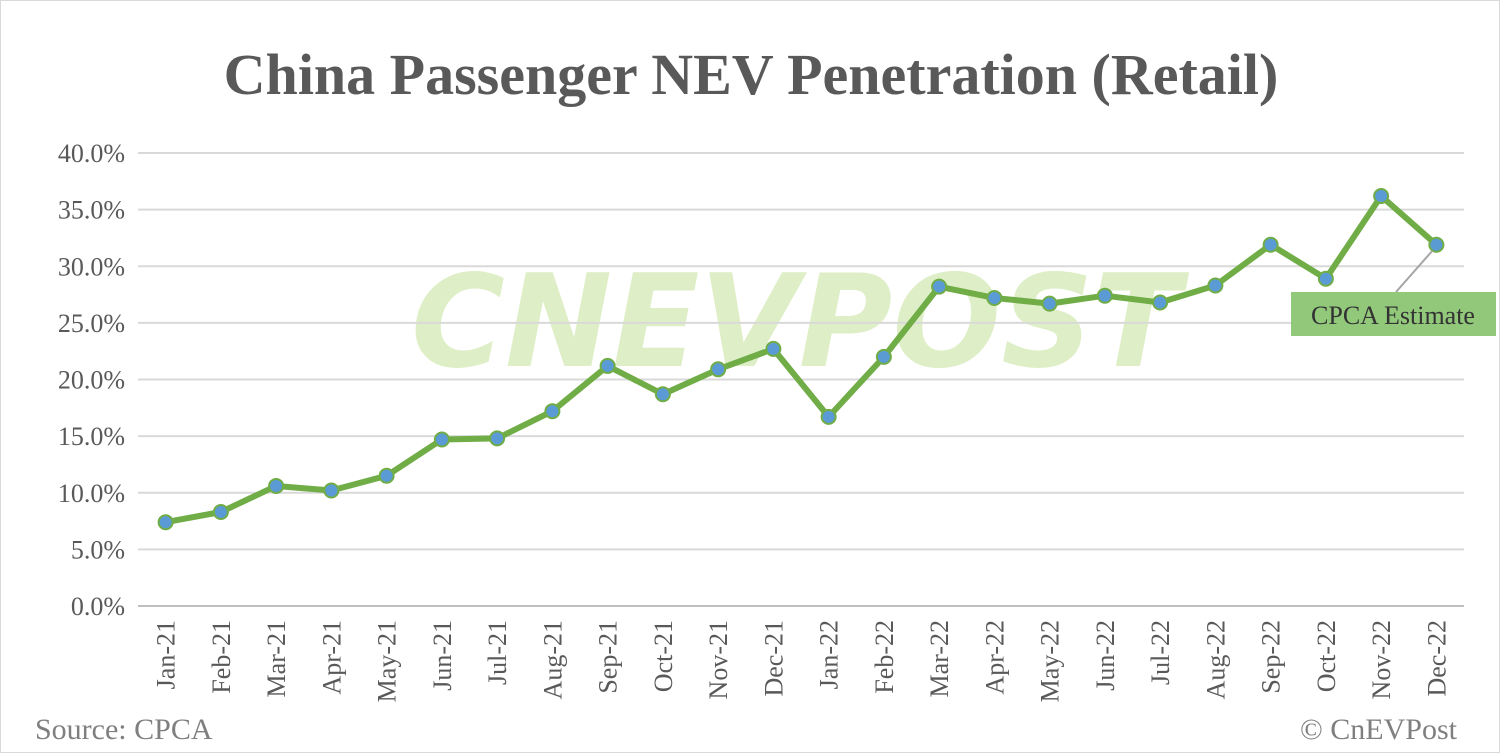 The image size is (1500, 753). What do you see at coordinates (91, 323) in the screenshot?
I see `y-tick-label: 25.0%` at bounding box center [91, 323].